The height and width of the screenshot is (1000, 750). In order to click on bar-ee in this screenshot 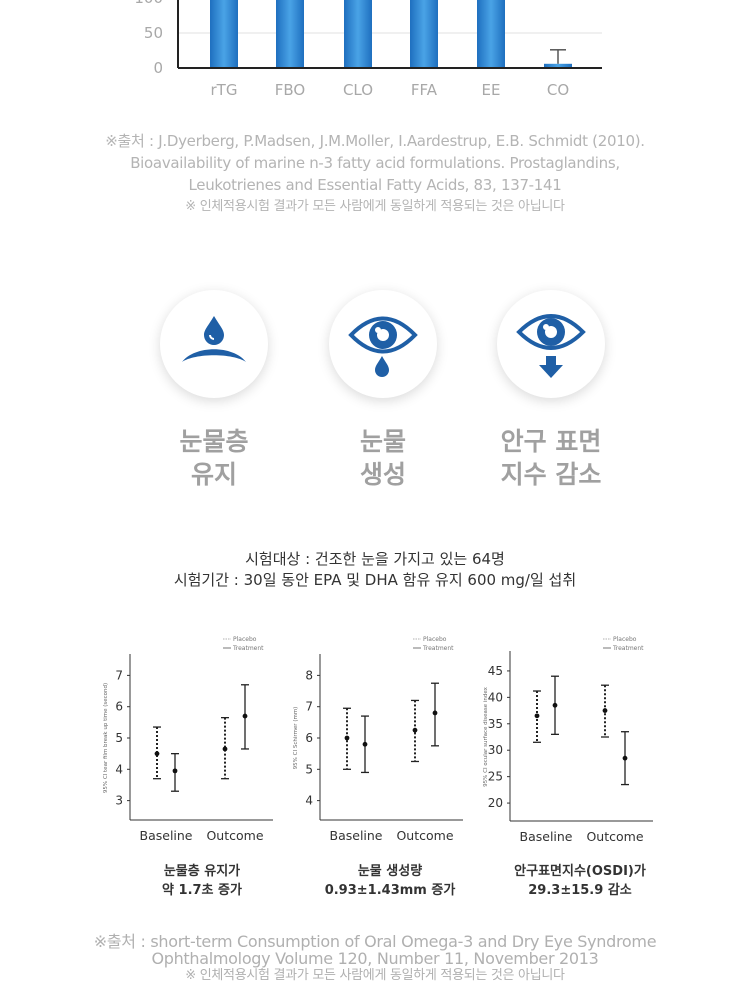, I will do `click(491, 34)`.